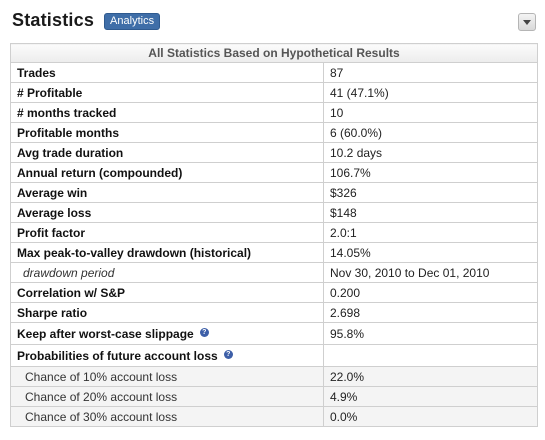 This screenshot has height=440, width=545. I want to click on stat-label: Avg trade duration, so click(167, 152).